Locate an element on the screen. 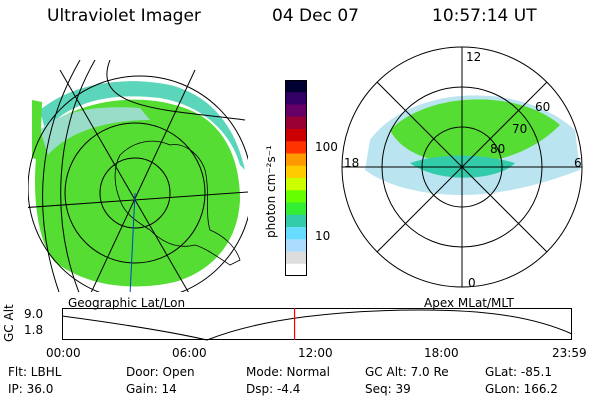 This screenshot has height=400, width=600. left-panel-label: Geographic Lat/Lon is located at coordinates (127, 303).